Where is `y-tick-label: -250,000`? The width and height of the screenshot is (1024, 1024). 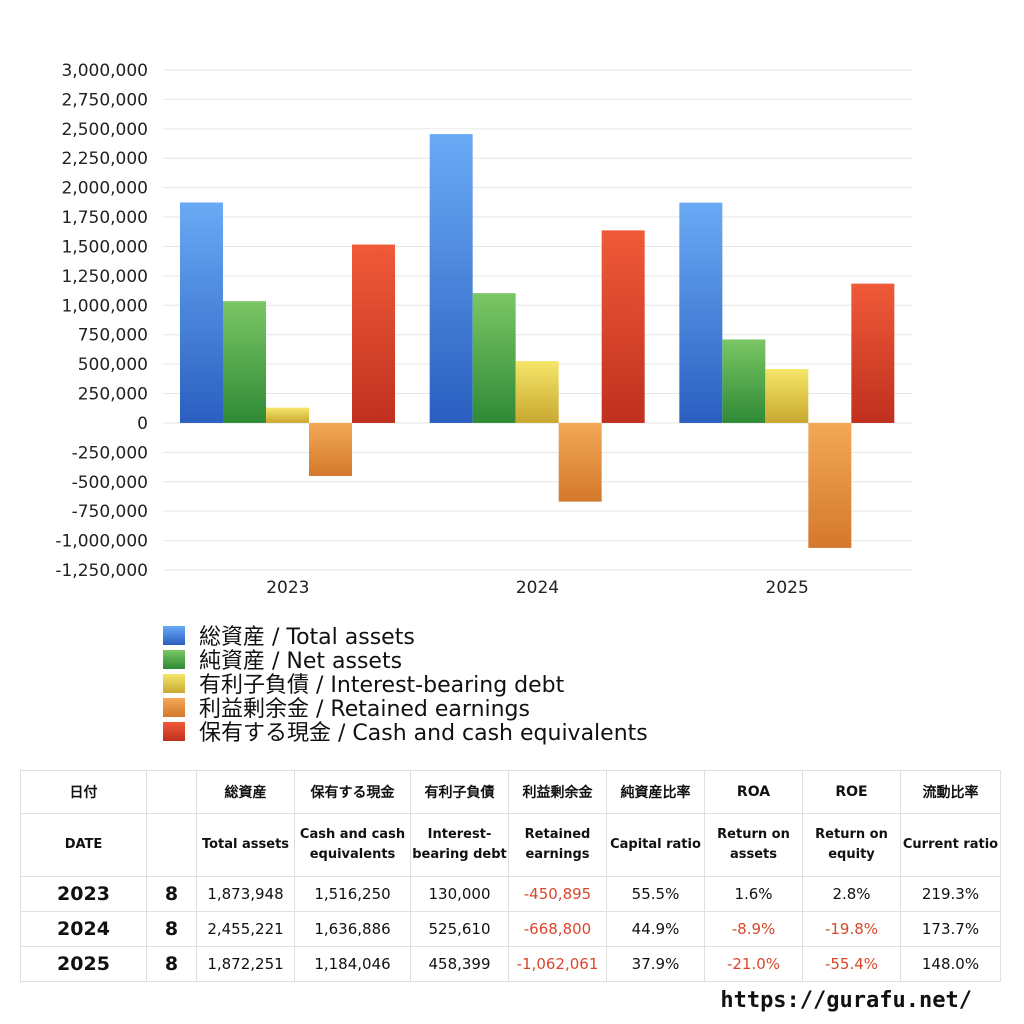
y-tick-label: -250,000 is located at coordinates (110, 453).